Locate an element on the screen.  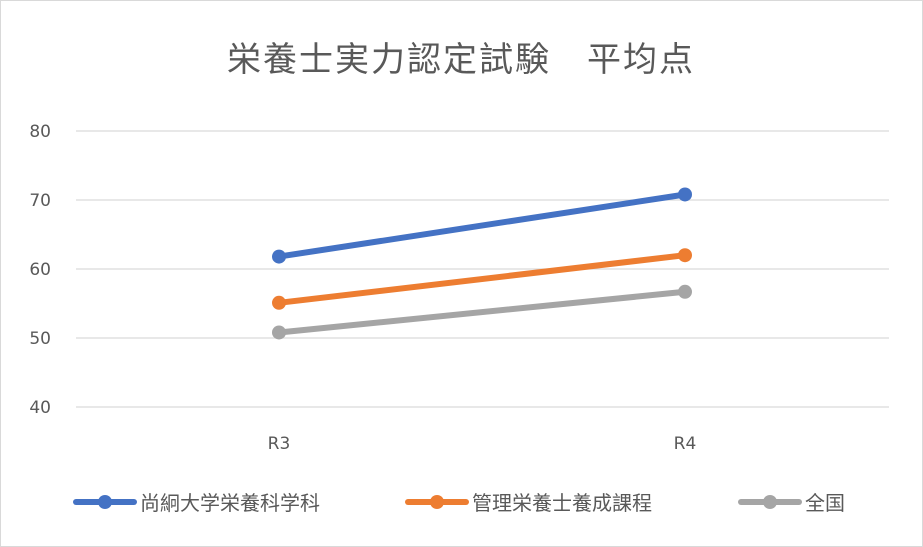
y-axis-ticks: 40 50 60 70 80 is located at coordinates (40, 270).